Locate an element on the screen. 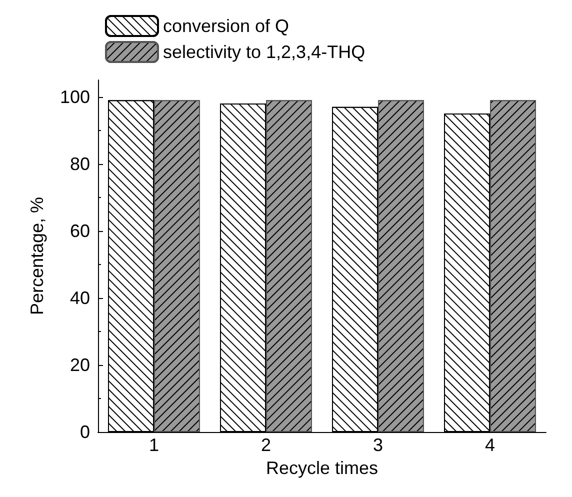 The image size is (572, 497). legend-label: conversion of Q is located at coordinates (226, 26).